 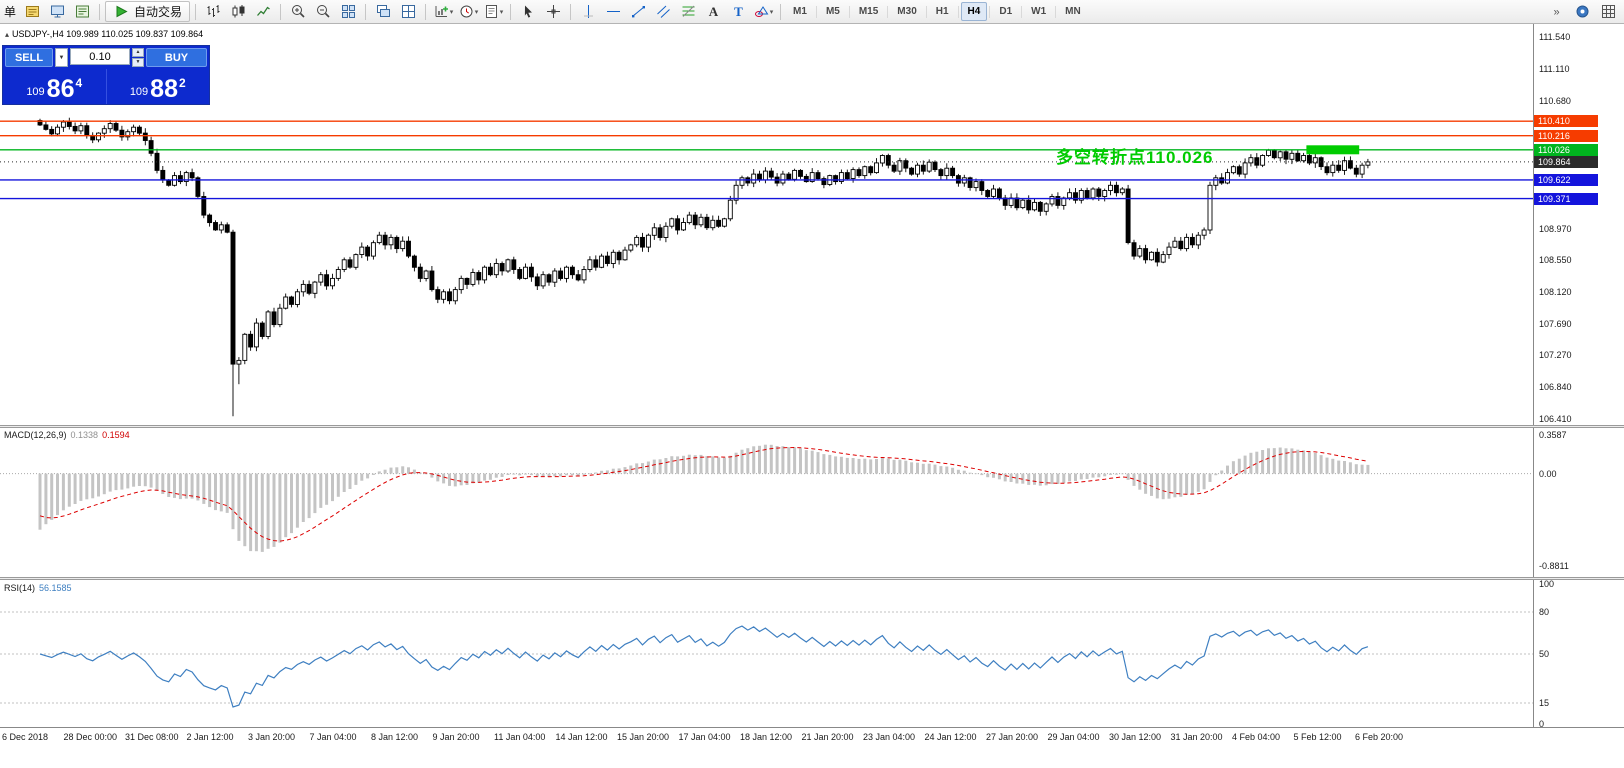 What do you see at coordinates (1566, 161) in the screenshot?
I see `last-price-badge: 109.864` at bounding box center [1566, 161].